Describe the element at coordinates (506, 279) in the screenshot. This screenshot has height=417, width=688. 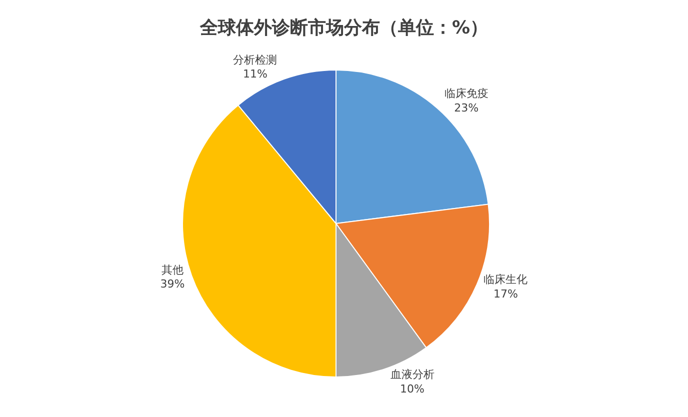
I see `slice-label: 临床生化` at that location.